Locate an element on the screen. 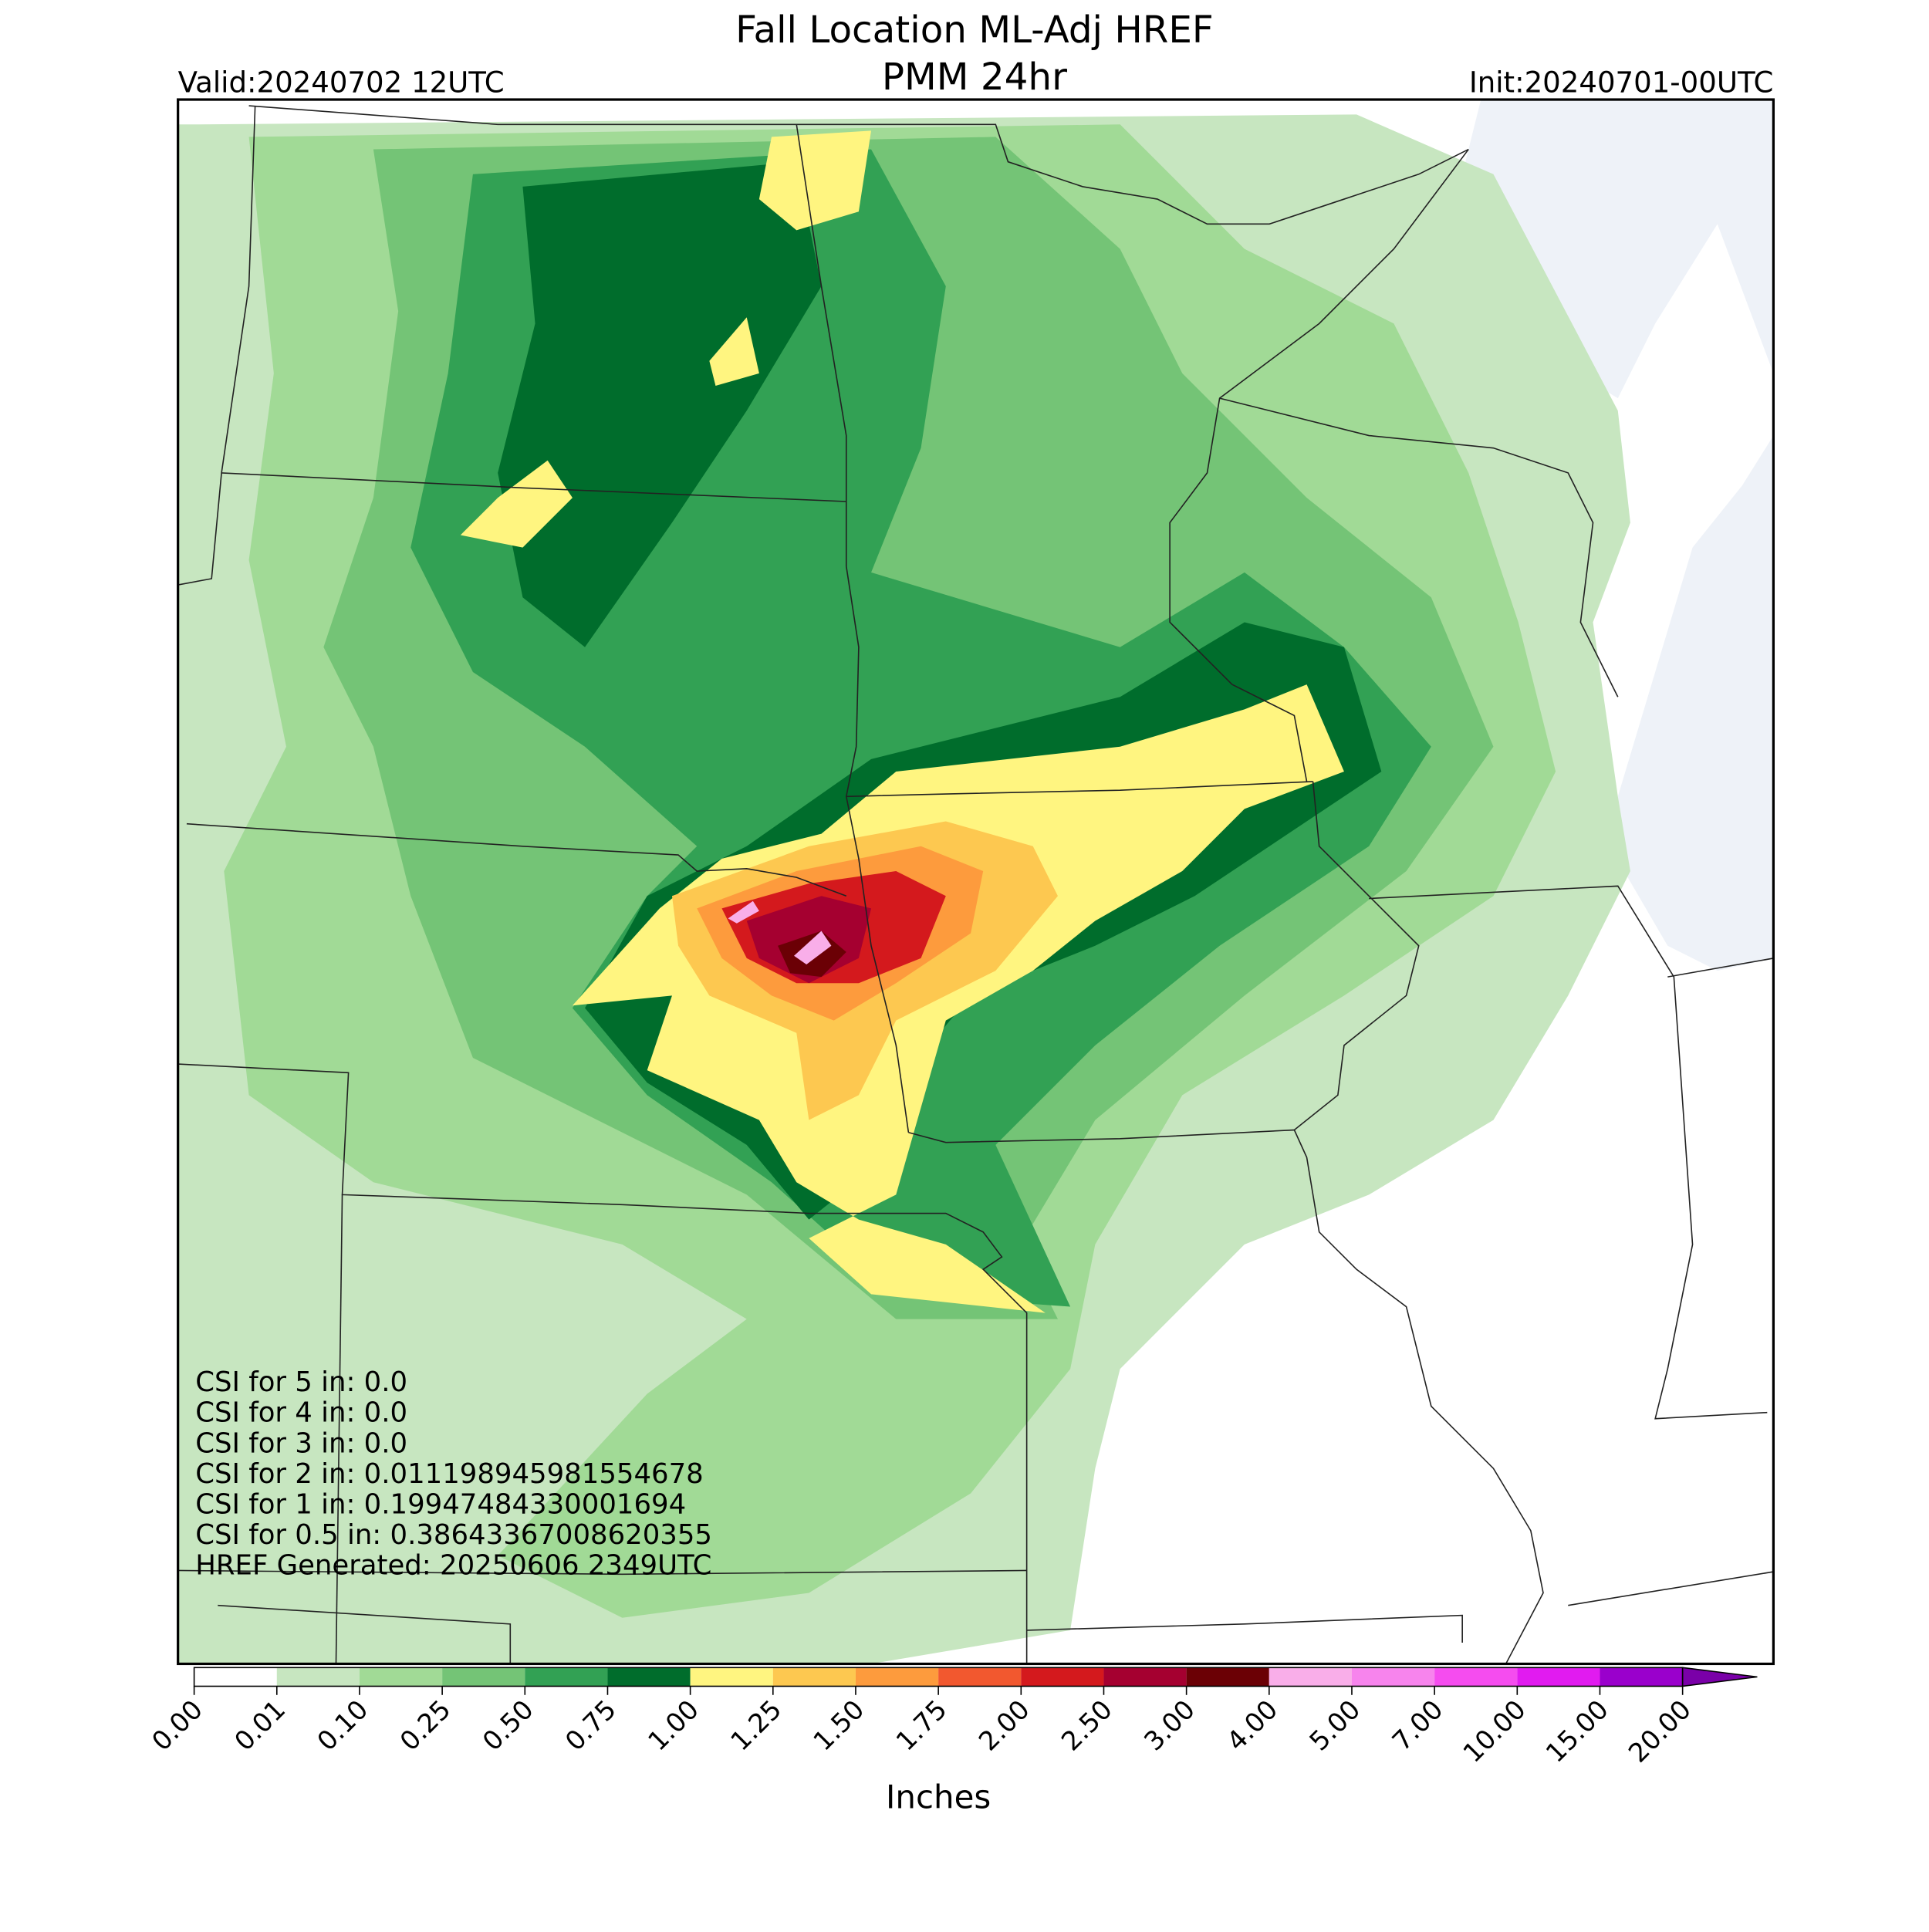  init-time: Init:20240701-00UTC is located at coordinates (1621, 82).